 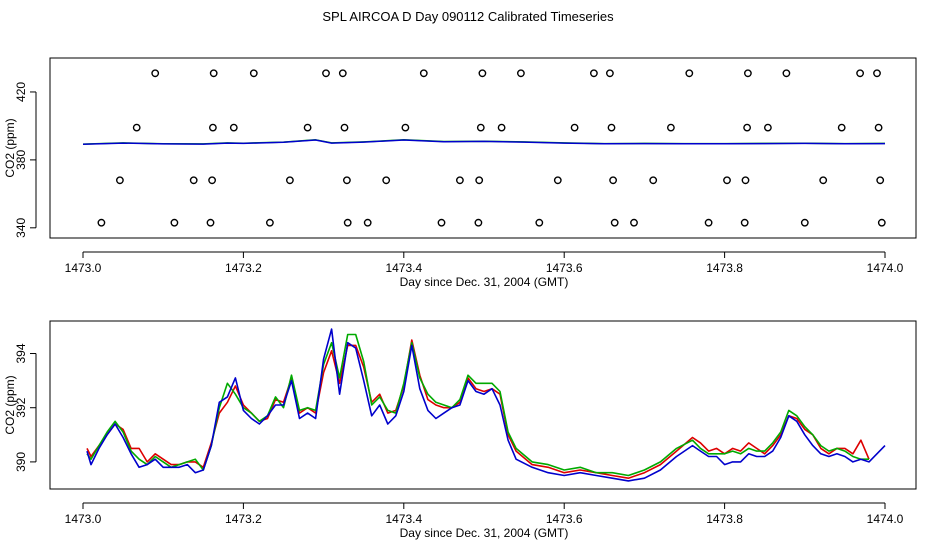 I want to click on y-tick-label: 420, so click(x=21, y=92).